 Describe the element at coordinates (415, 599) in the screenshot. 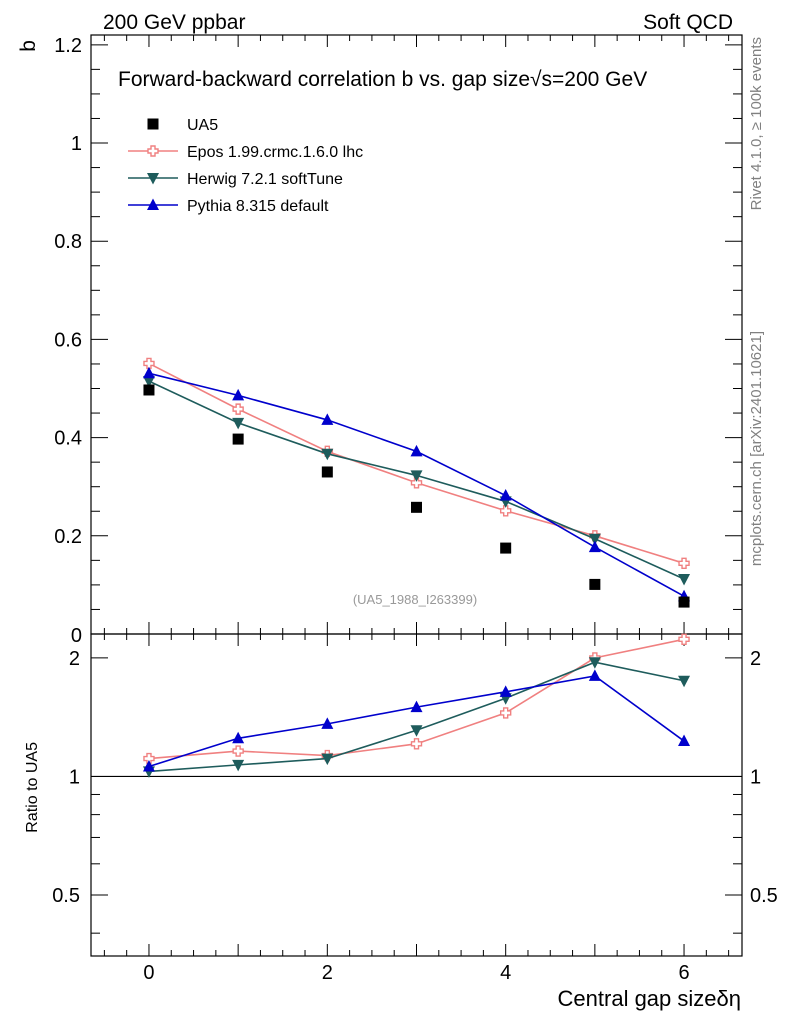

I see `analysis-watermark: (UA5_1988_I263399)` at that location.